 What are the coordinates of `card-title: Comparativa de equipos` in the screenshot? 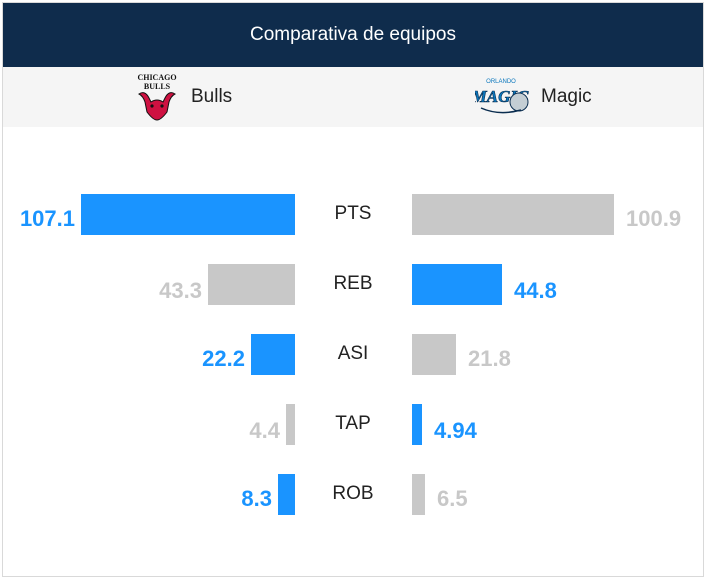 It's located at (353, 34).